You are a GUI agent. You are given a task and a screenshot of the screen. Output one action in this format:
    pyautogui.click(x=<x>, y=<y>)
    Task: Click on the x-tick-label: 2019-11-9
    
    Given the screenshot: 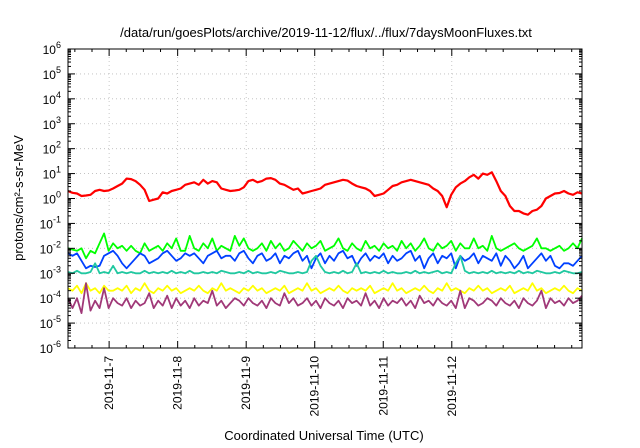 What is the action you would take?
    pyautogui.click(x=246, y=383)
    